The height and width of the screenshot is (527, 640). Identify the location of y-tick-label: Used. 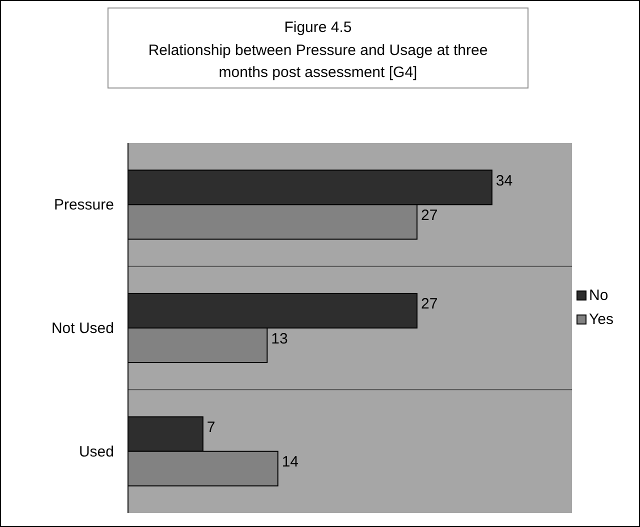
(96, 451).